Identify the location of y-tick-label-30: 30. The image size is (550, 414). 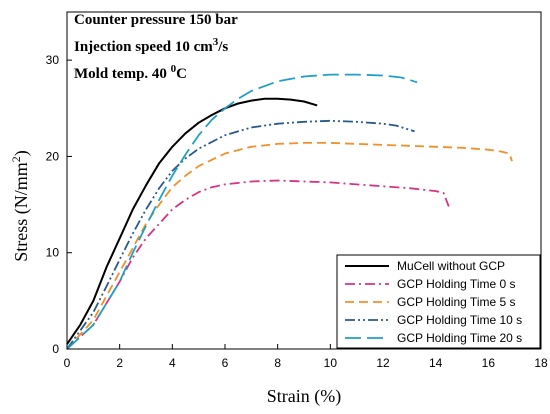
(53, 60).